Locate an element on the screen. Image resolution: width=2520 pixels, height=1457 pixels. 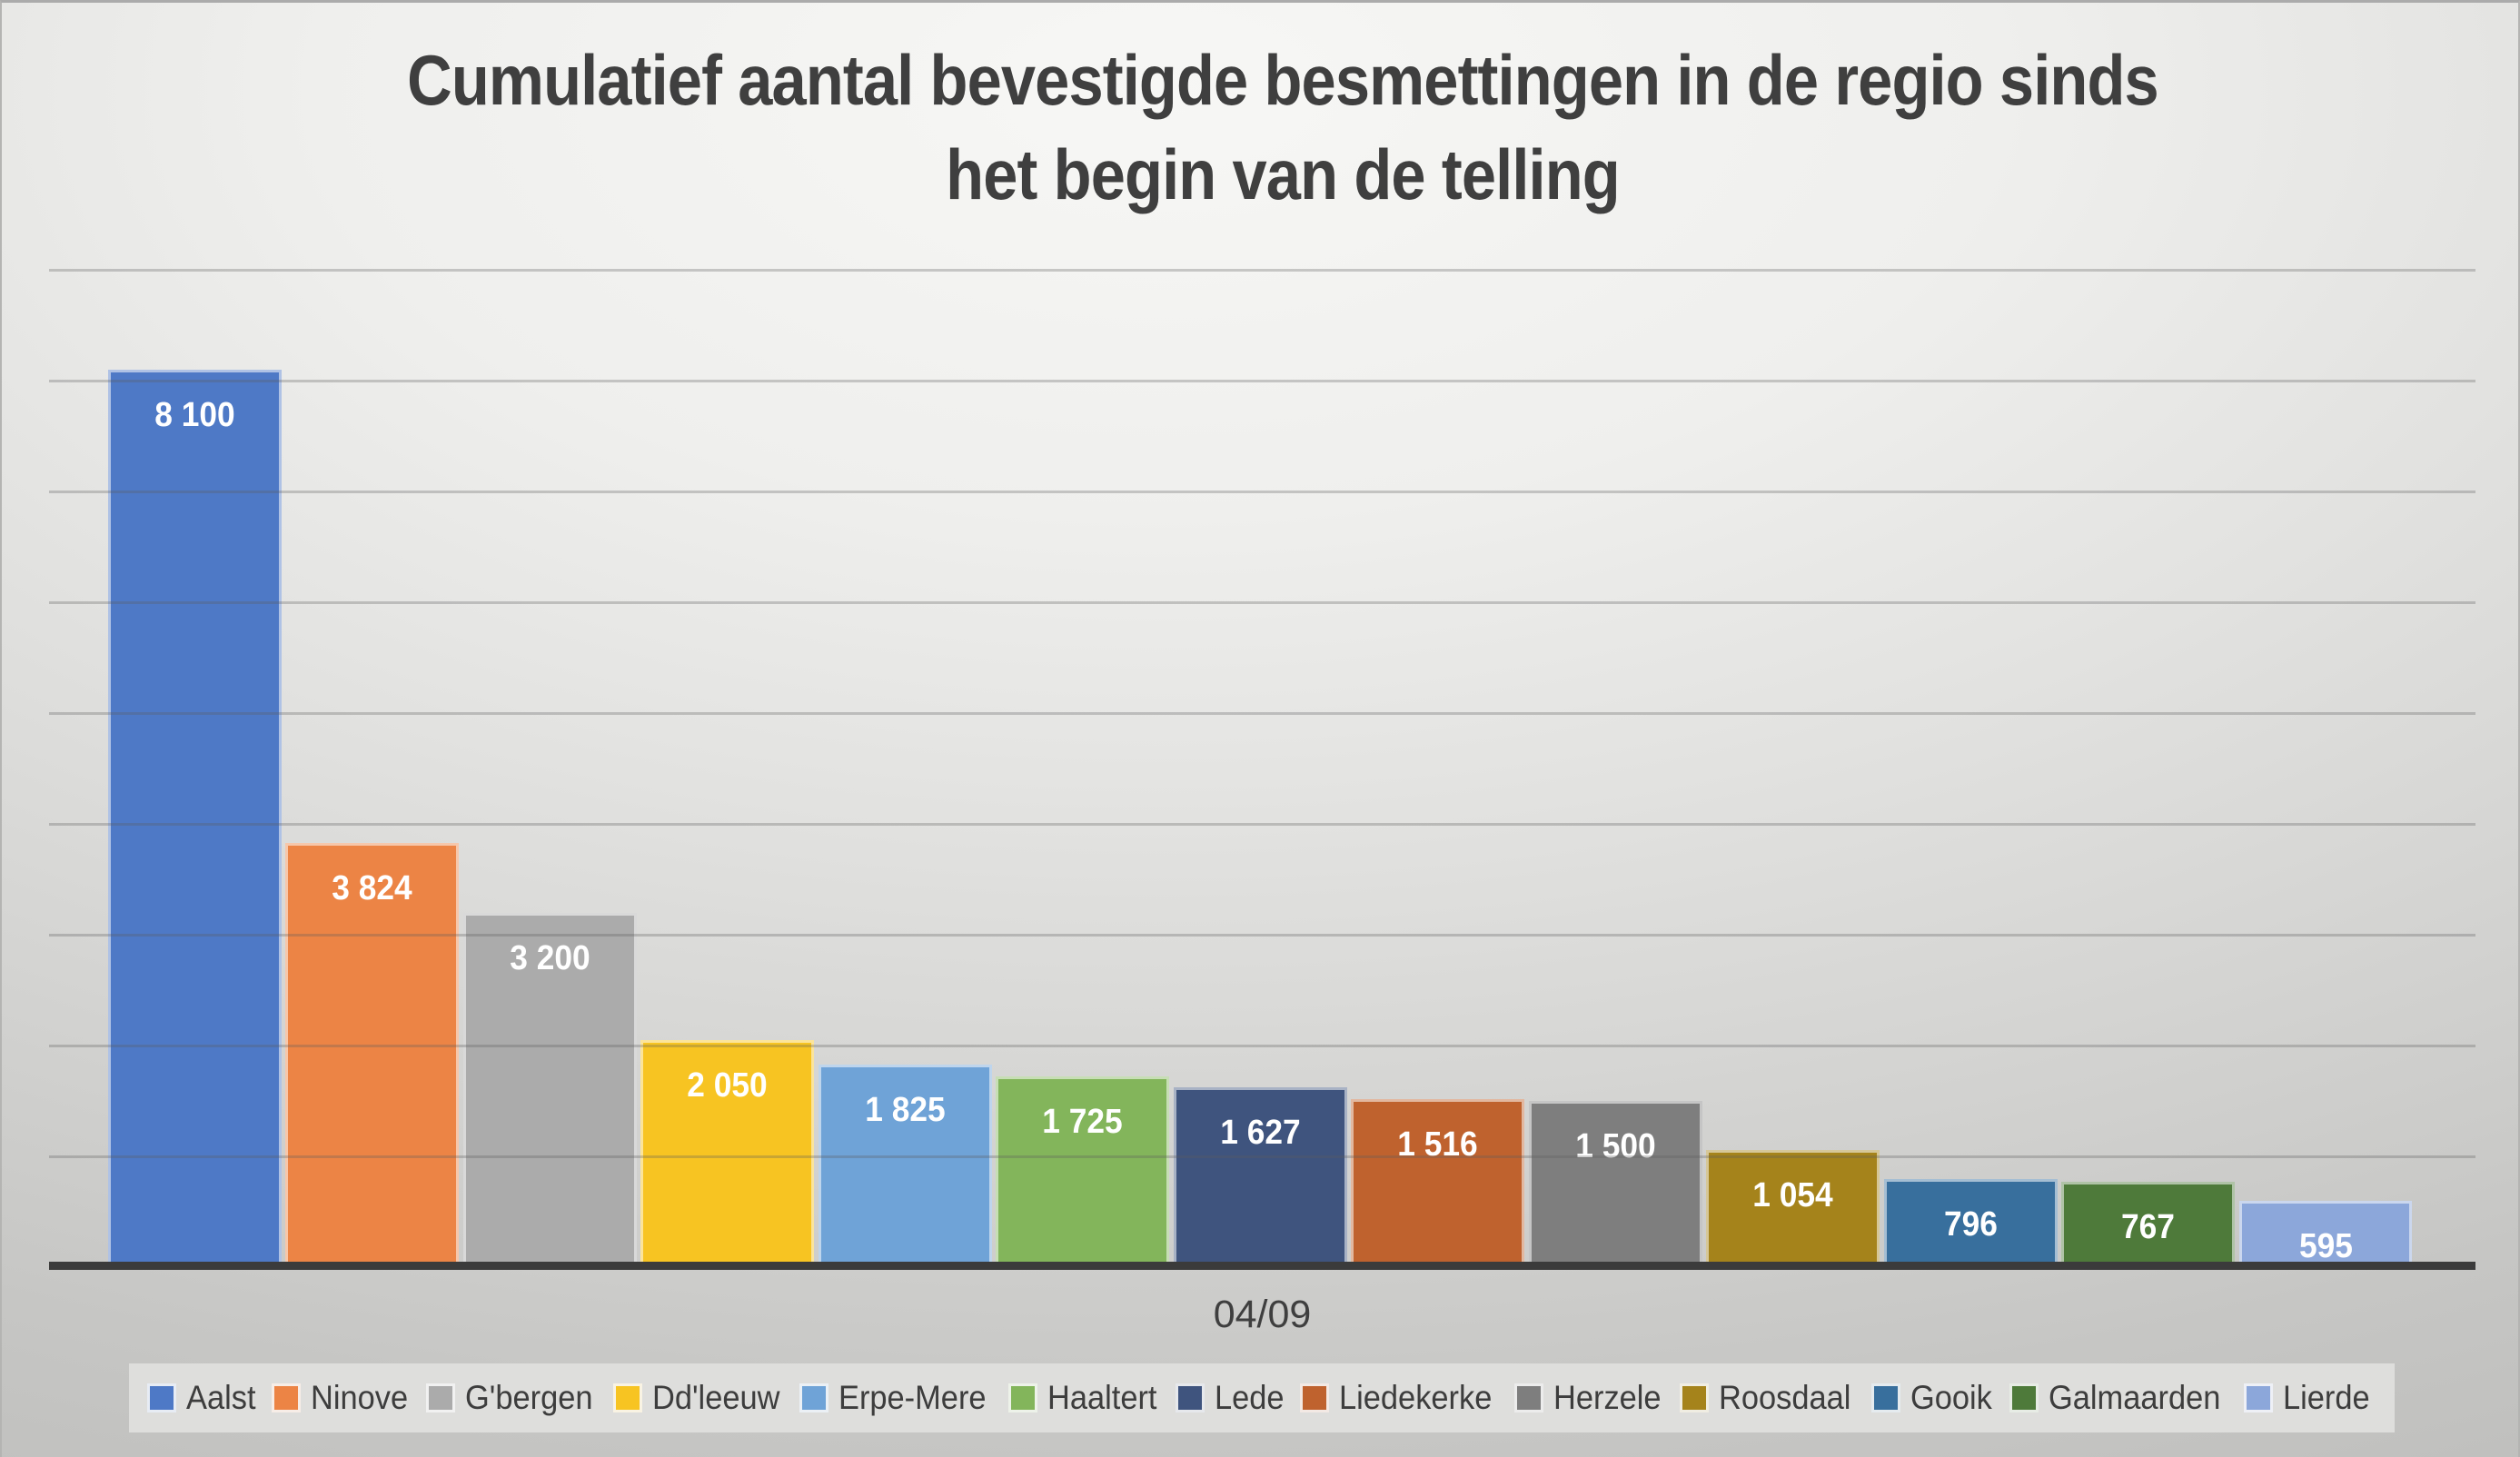
legend-item-roosdaal: Roosdaal is located at coordinates (1770, 1398).